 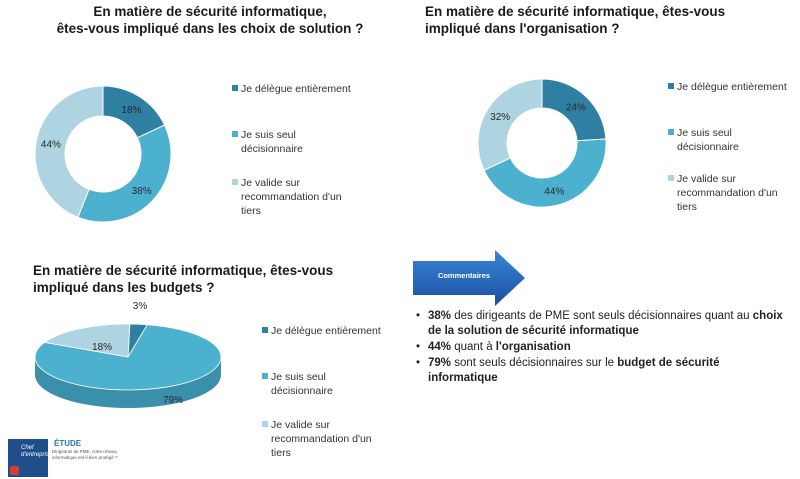 What do you see at coordinates (68, 443) in the screenshot?
I see `logo-title: ÉTUDE` at bounding box center [68, 443].